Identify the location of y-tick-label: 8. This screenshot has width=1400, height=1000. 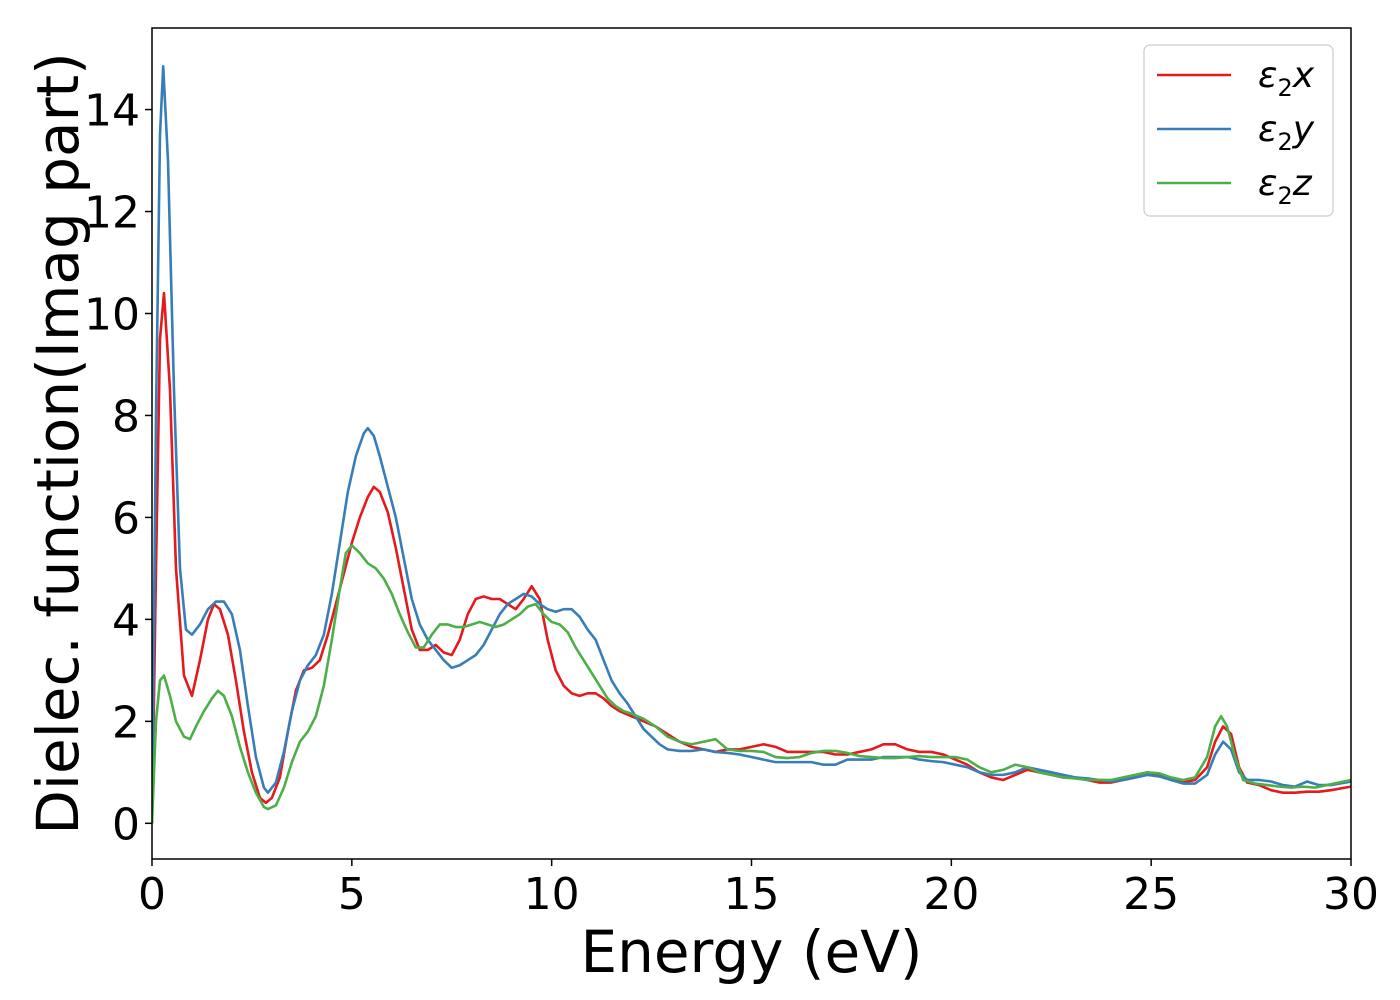
(126, 416).